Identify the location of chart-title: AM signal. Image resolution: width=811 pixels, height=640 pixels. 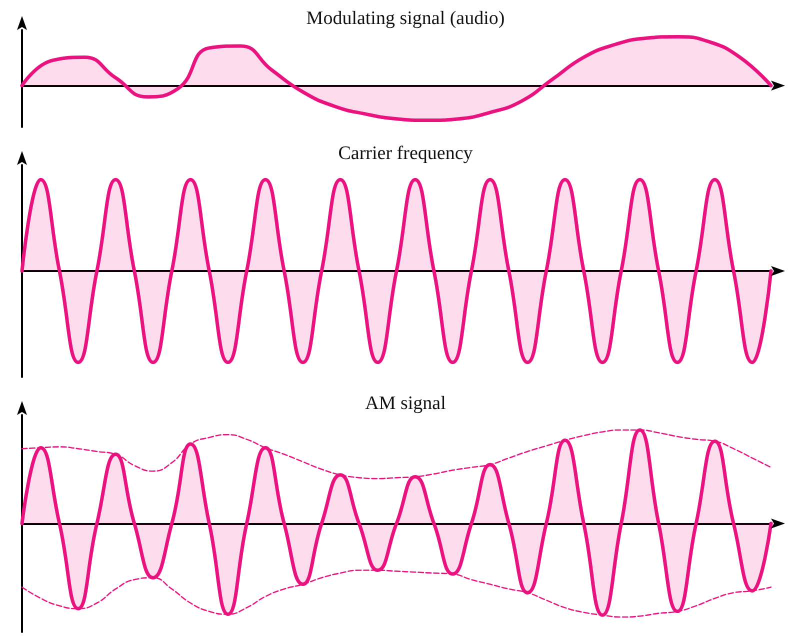
(405, 403).